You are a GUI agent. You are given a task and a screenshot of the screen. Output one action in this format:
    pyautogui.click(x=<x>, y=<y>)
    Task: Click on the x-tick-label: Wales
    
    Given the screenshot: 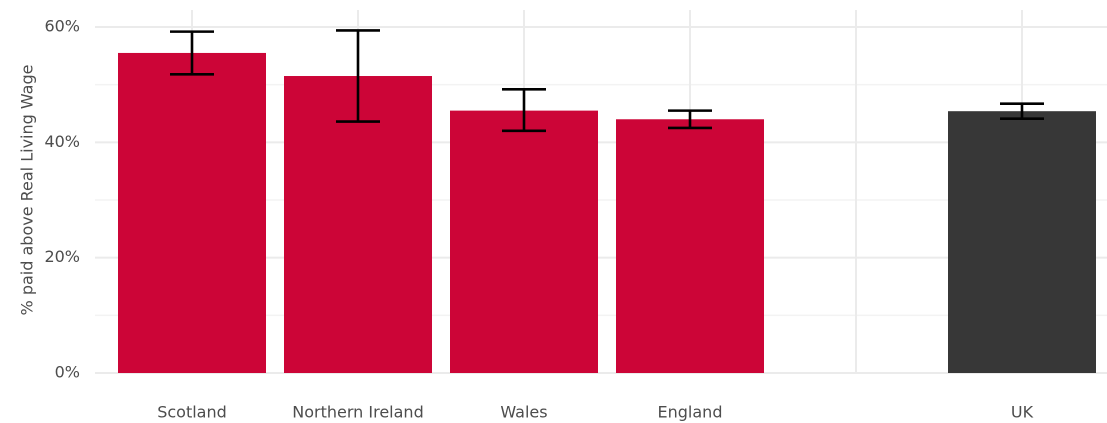 What is the action you would take?
    pyautogui.click(x=523, y=412)
    